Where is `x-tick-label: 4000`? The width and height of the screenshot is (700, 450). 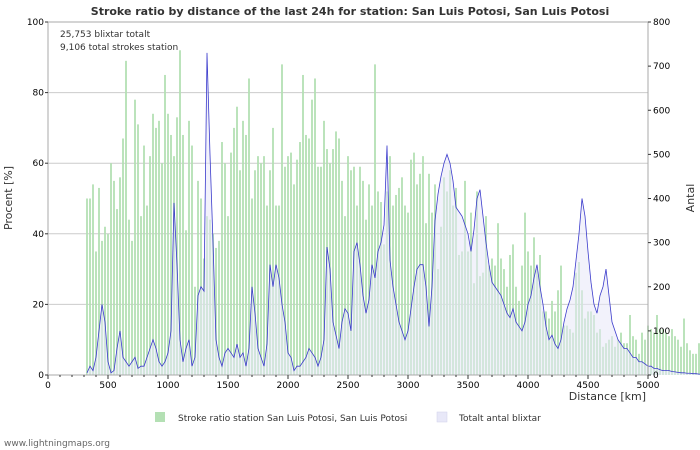 x-tick-label: 4000 is located at coordinates (528, 386).